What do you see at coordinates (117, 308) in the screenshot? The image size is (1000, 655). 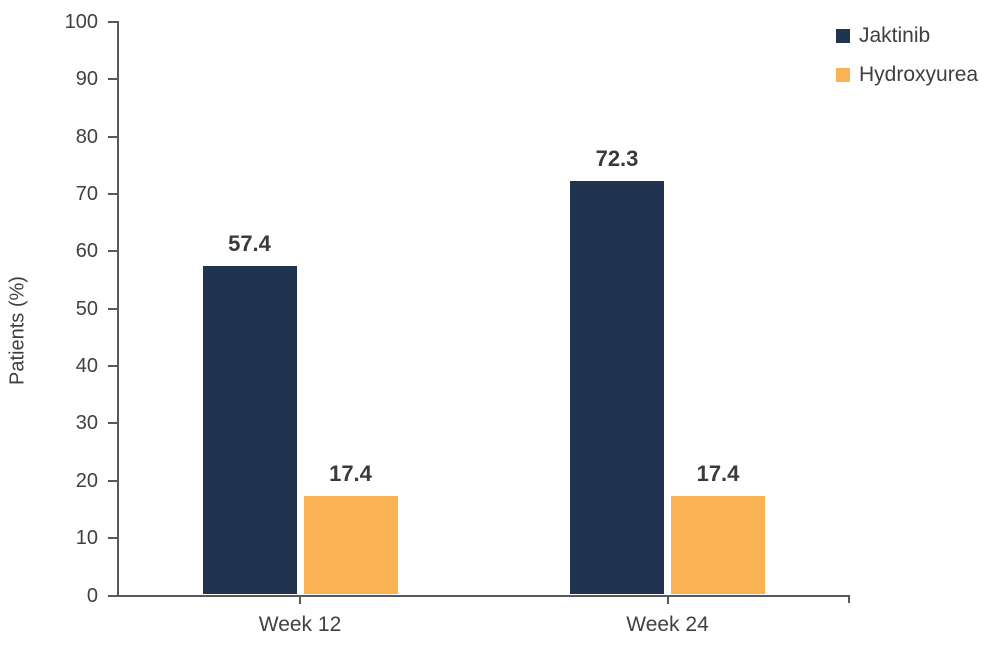 I see `y-axis-line` at bounding box center [117, 308].